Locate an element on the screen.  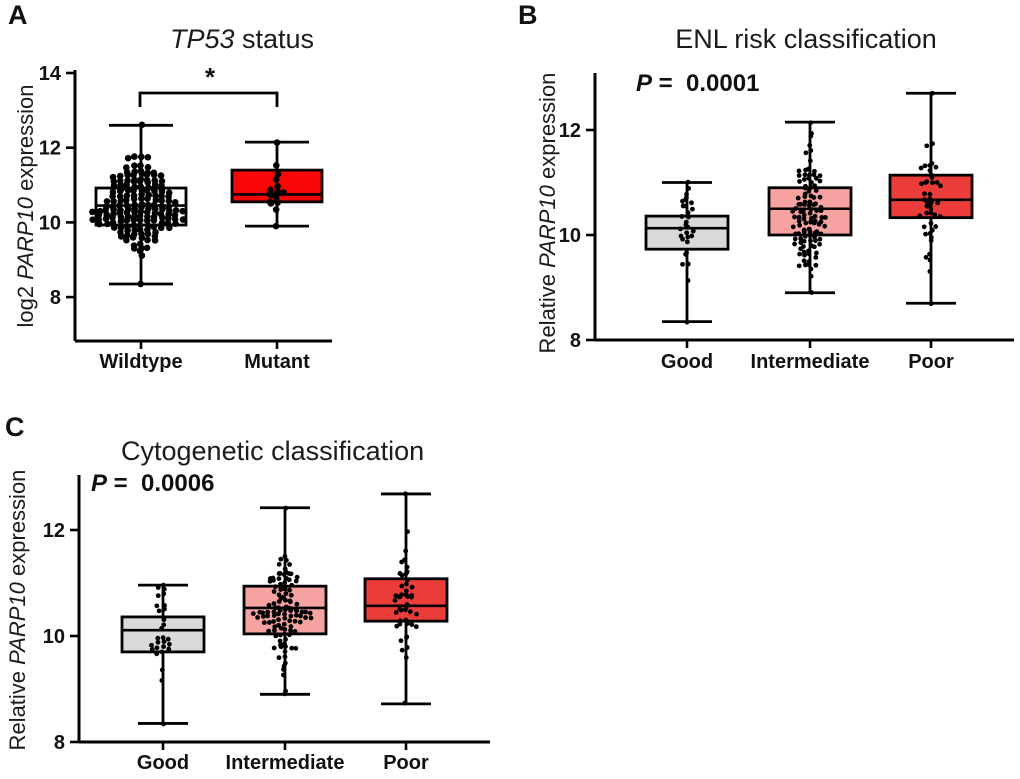
x-category-label: Good is located at coordinates (687, 362).